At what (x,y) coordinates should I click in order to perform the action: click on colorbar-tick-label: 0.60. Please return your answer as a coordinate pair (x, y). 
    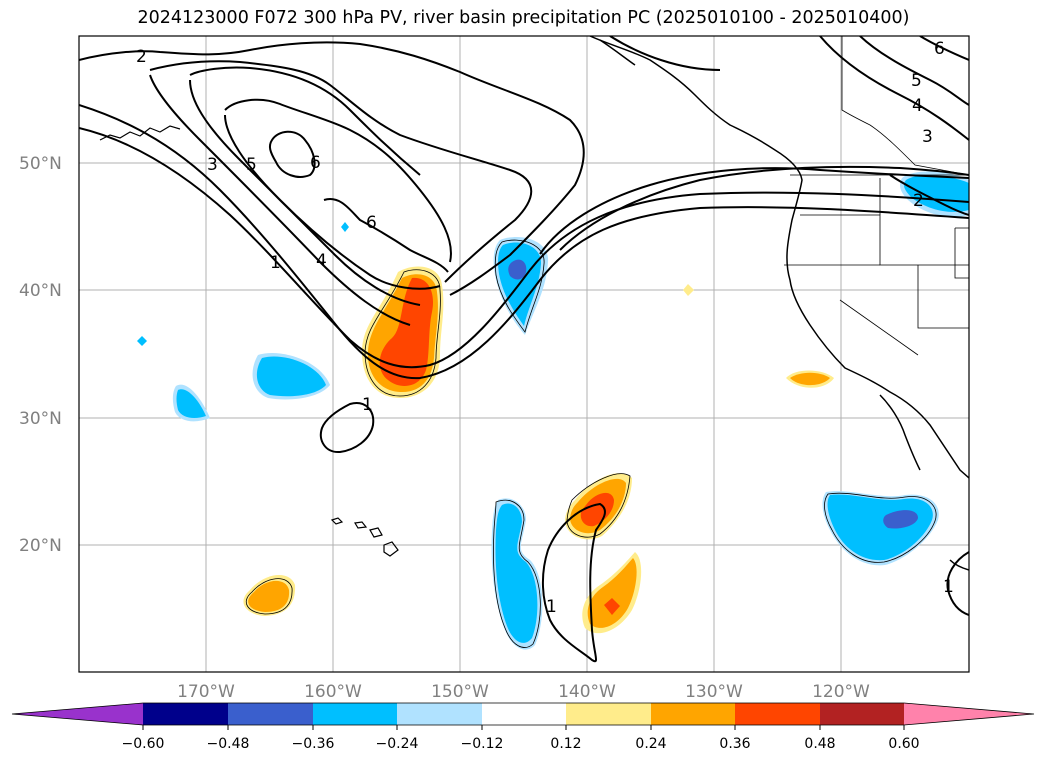
    Looking at the image, I should click on (903, 744).